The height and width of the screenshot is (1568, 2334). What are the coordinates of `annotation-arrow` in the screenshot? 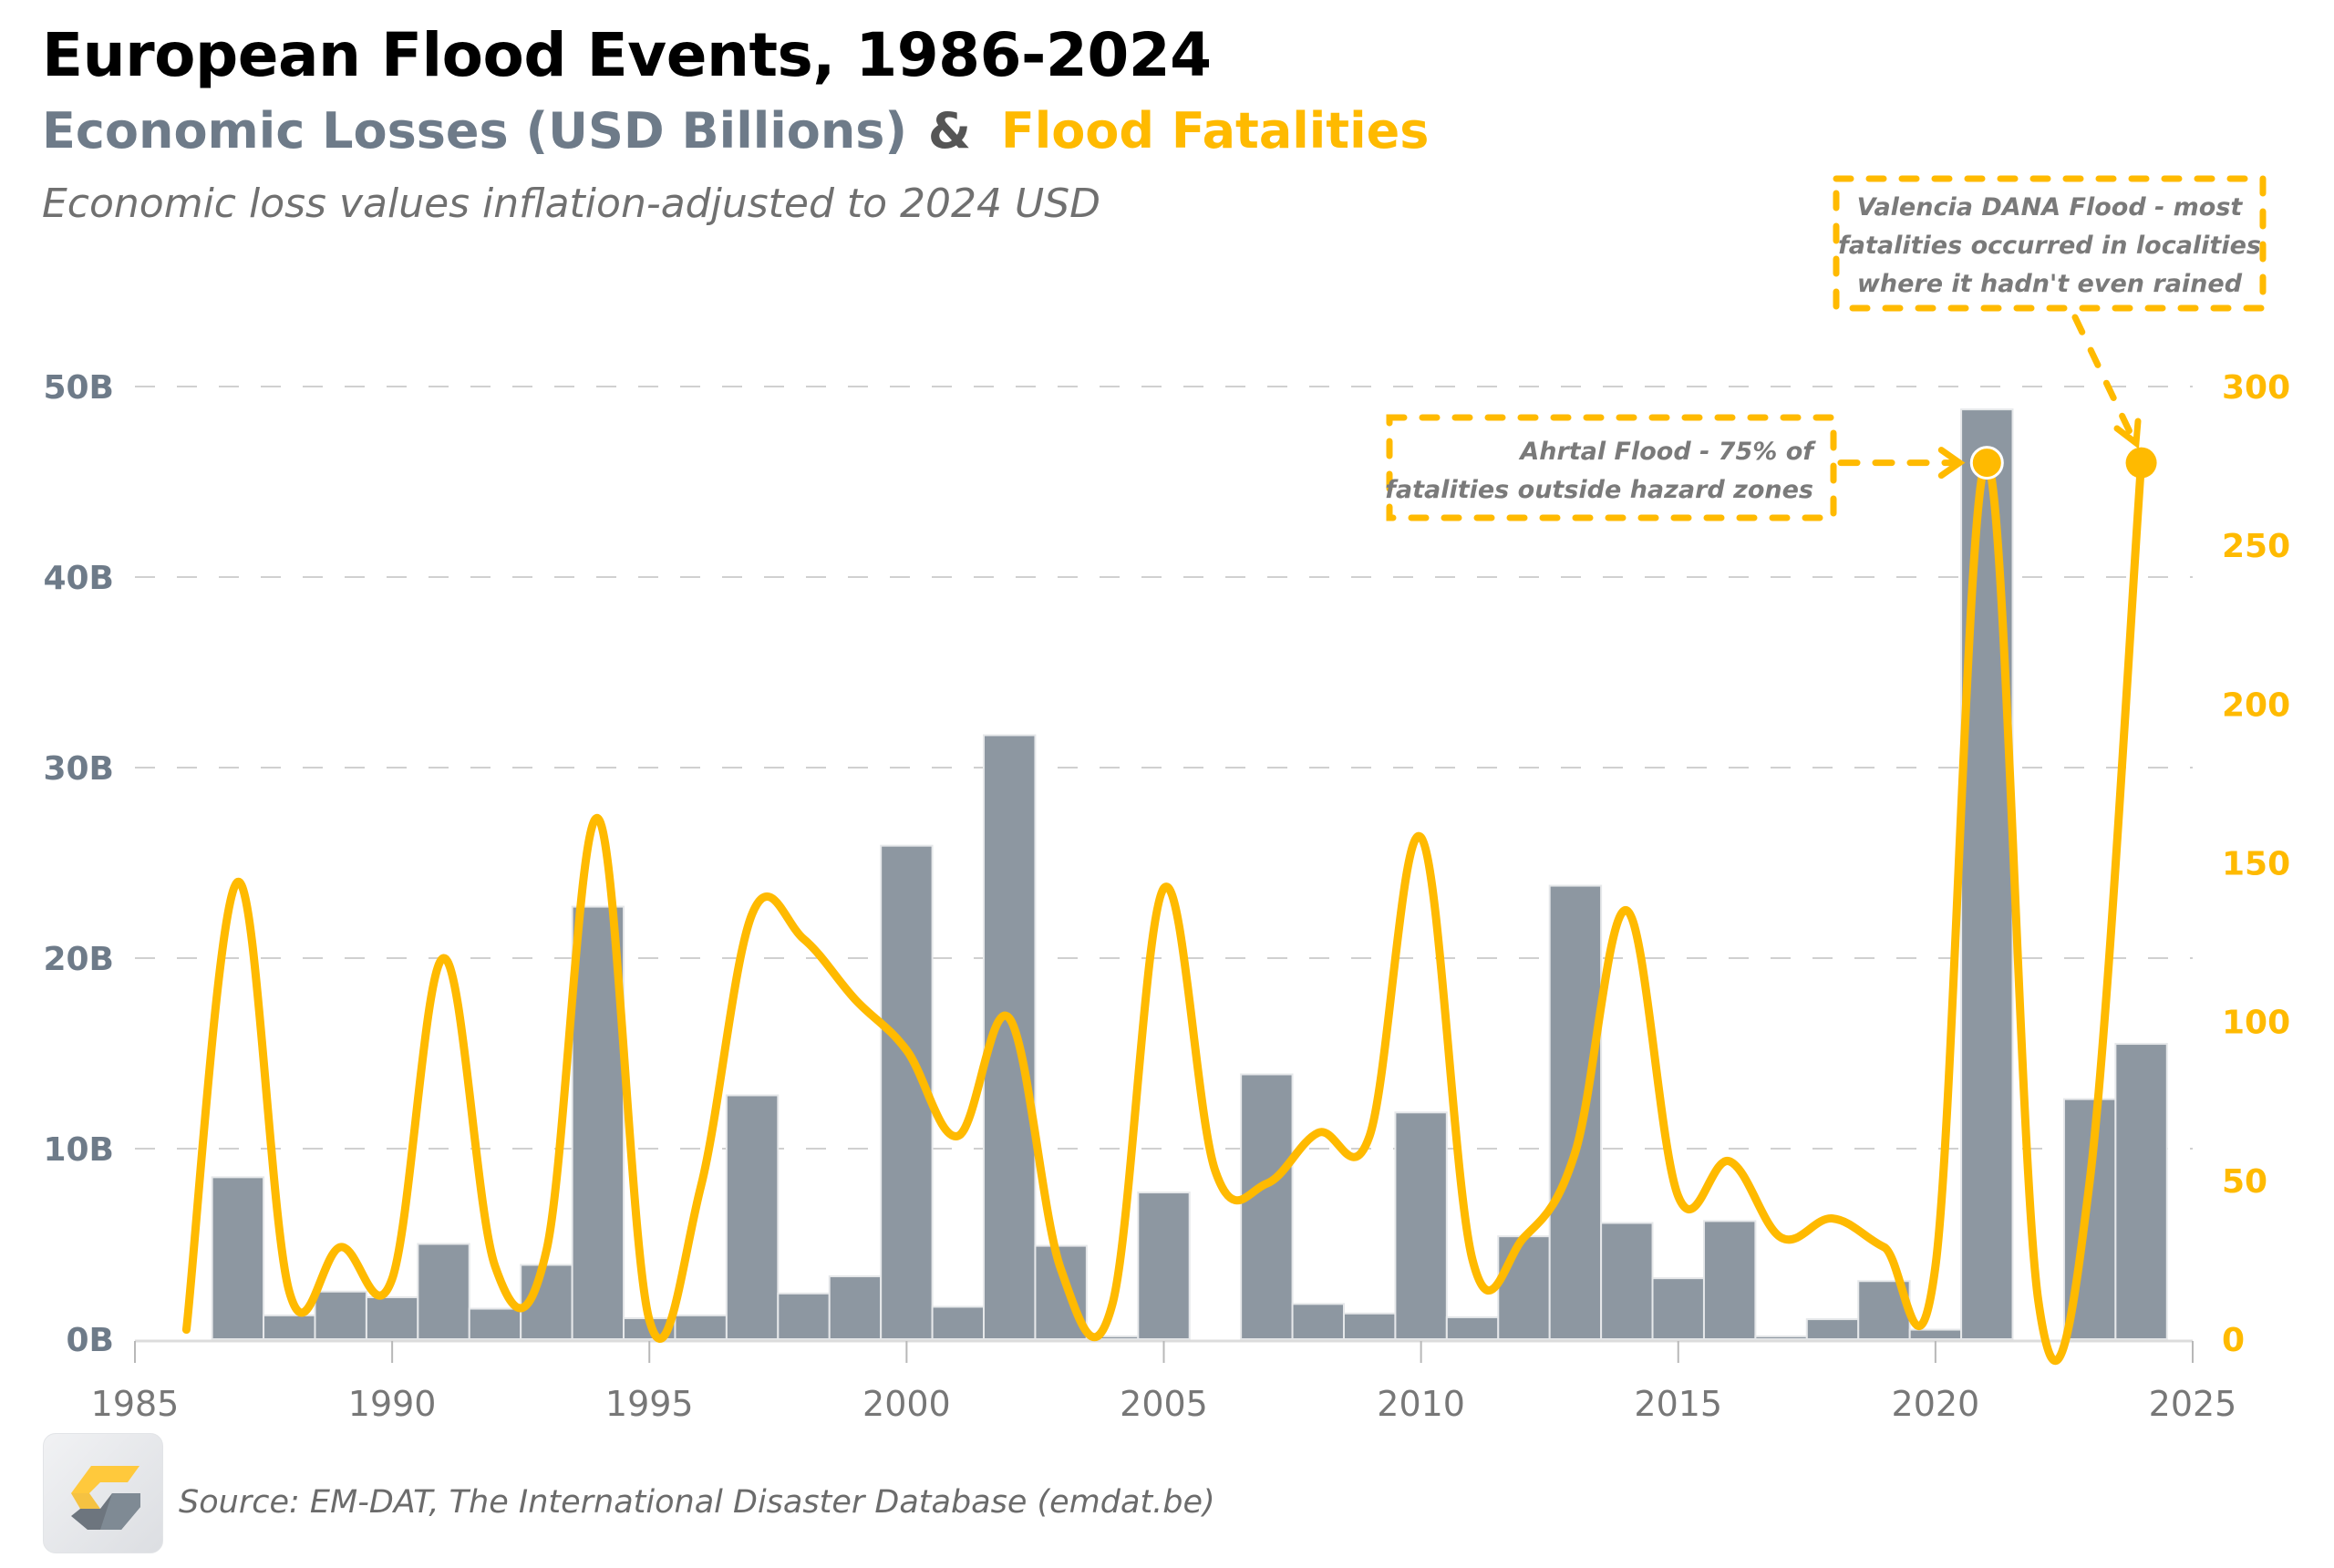 It's located at (2103, 376).